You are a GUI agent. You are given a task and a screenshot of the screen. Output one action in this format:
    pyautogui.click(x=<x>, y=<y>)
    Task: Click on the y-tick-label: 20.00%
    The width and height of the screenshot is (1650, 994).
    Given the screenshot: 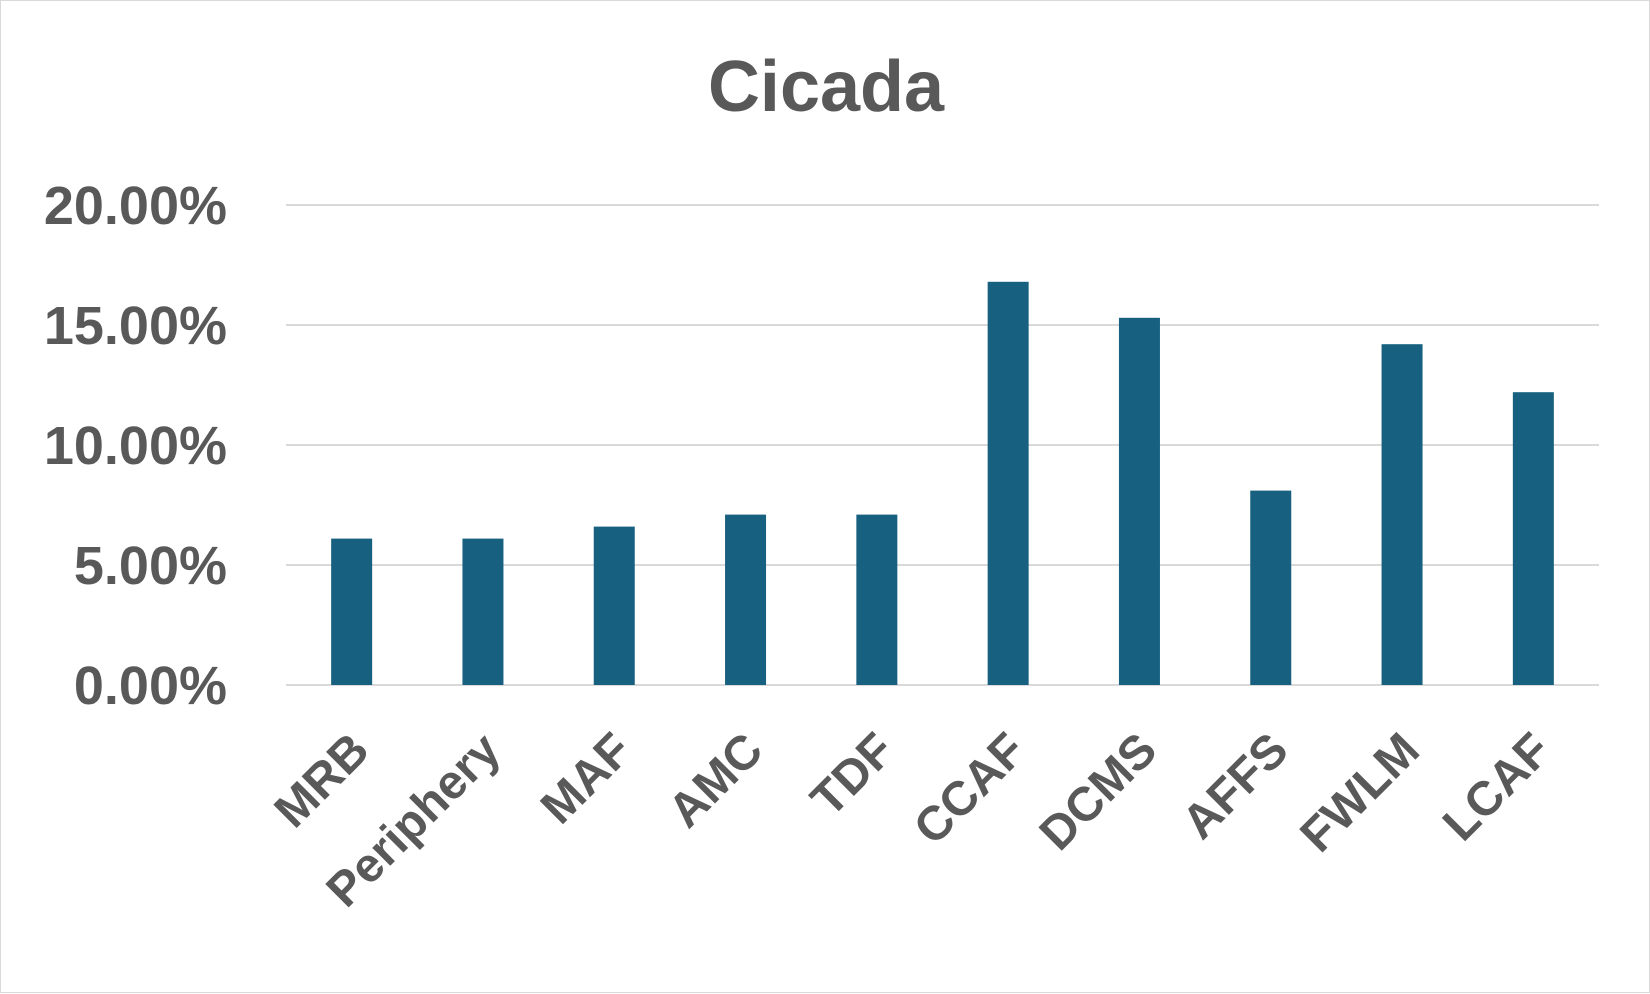 What is the action you would take?
    pyautogui.click(x=135, y=206)
    